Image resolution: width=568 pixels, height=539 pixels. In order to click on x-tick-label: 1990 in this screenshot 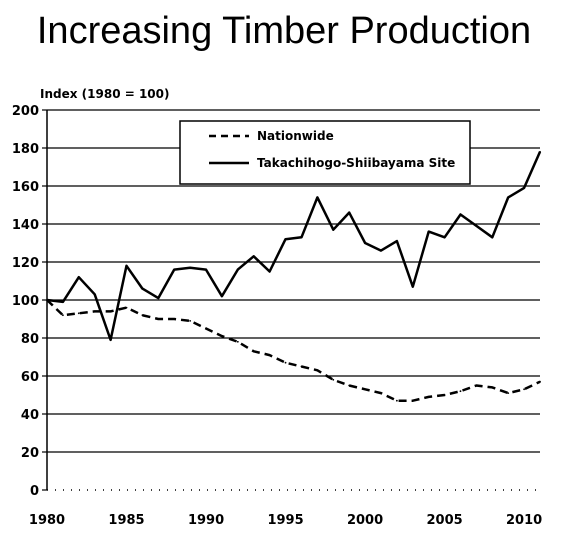, I will do `click(206, 520)`.